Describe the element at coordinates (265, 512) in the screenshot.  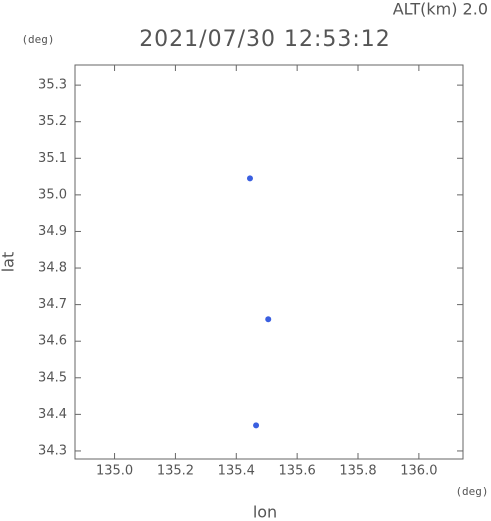
I see `x-axis-label: lon` at that location.